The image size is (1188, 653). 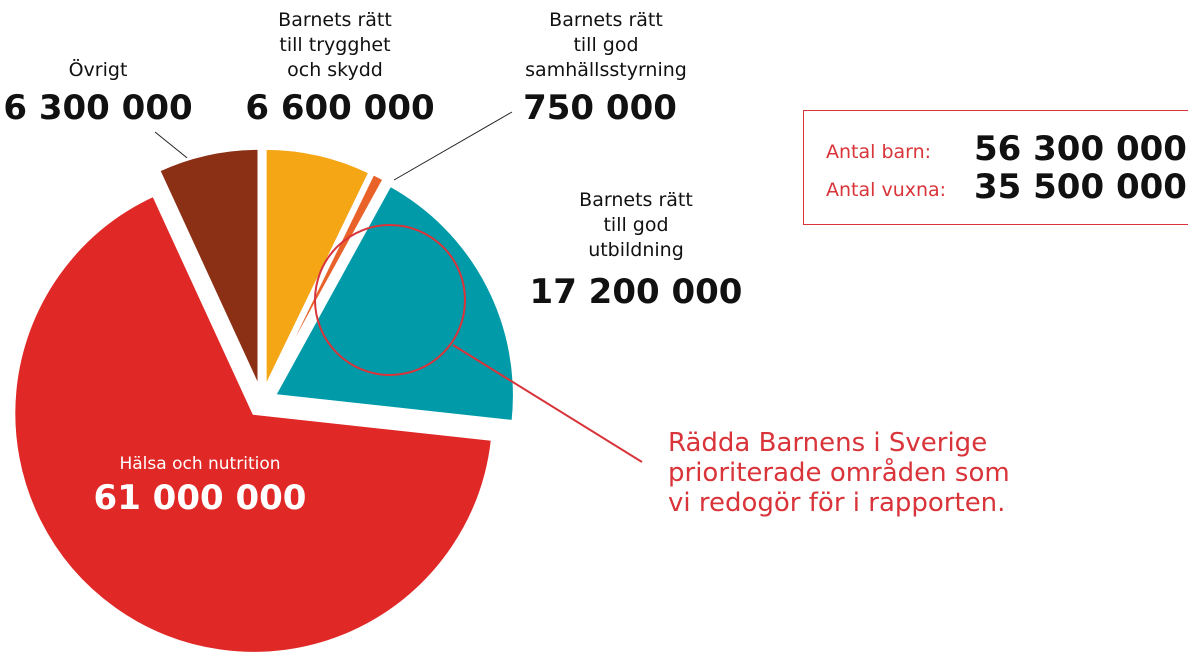 What do you see at coordinates (453, 146) in the screenshot?
I see `leader-line` at bounding box center [453, 146].